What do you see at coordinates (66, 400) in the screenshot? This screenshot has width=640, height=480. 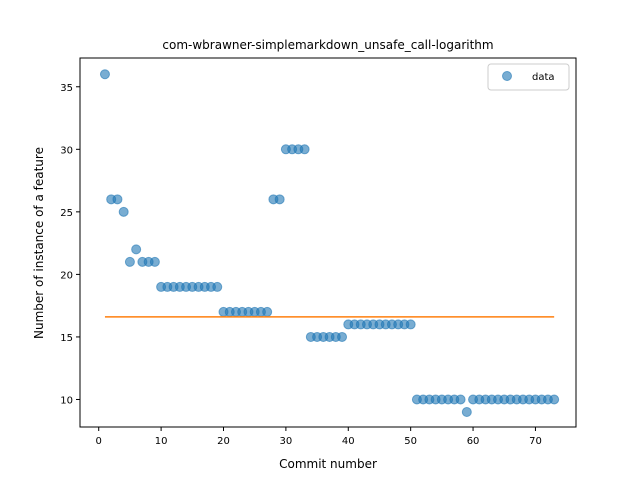 I see `y-tick-label: 10` at bounding box center [66, 400].